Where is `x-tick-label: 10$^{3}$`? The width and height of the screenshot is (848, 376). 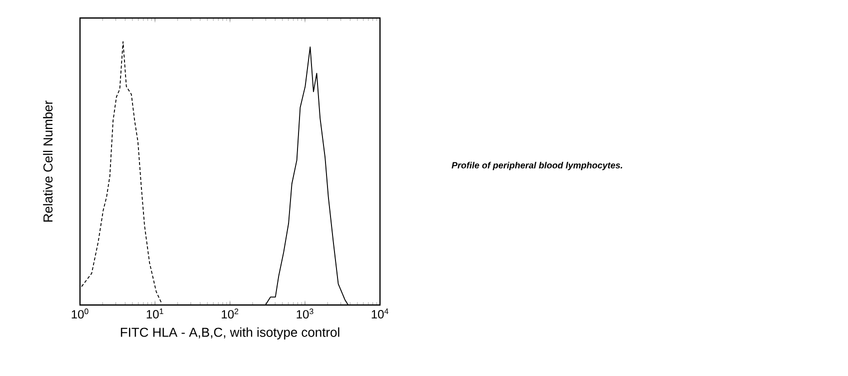 x-tick-label: 10$^{3}$ is located at coordinates (305, 313).